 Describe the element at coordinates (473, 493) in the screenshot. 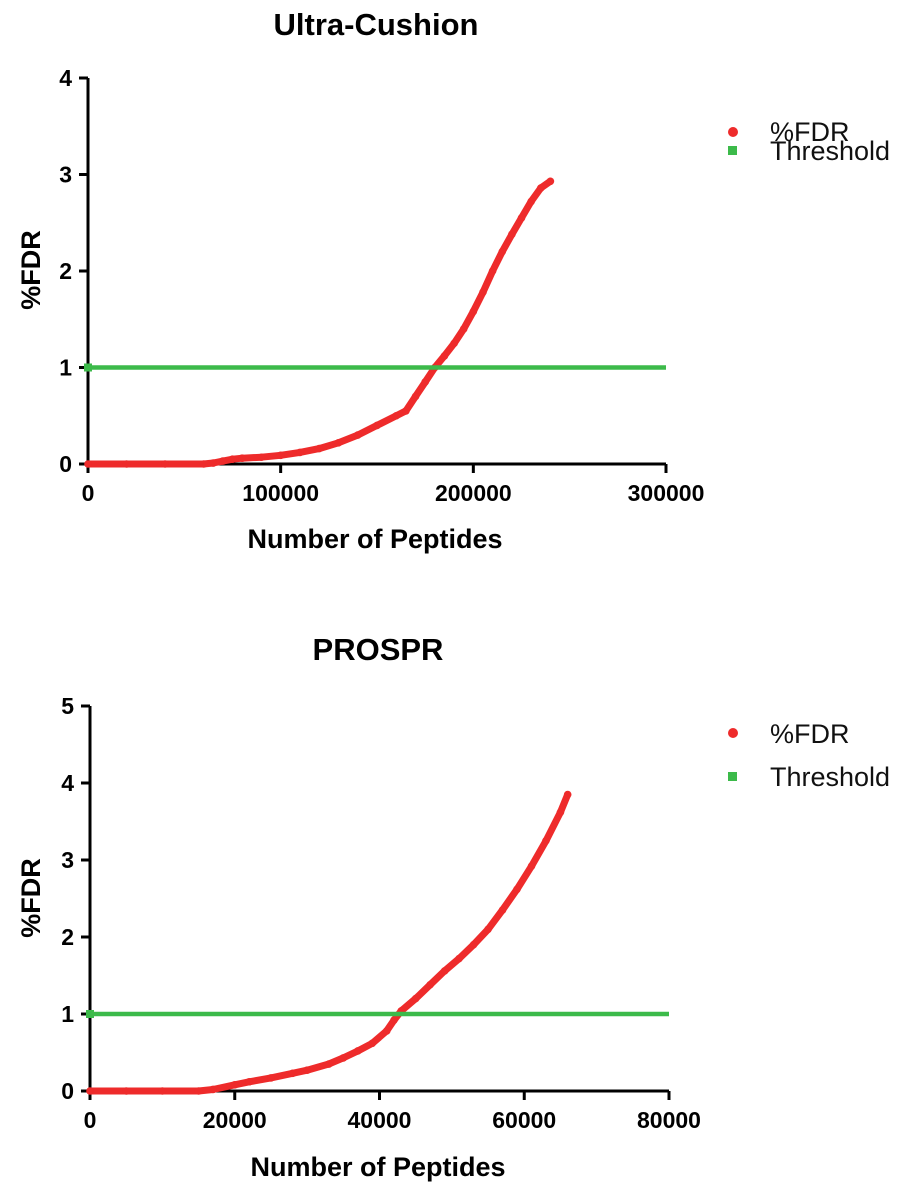

I see `x-tick-label: 200000` at that location.